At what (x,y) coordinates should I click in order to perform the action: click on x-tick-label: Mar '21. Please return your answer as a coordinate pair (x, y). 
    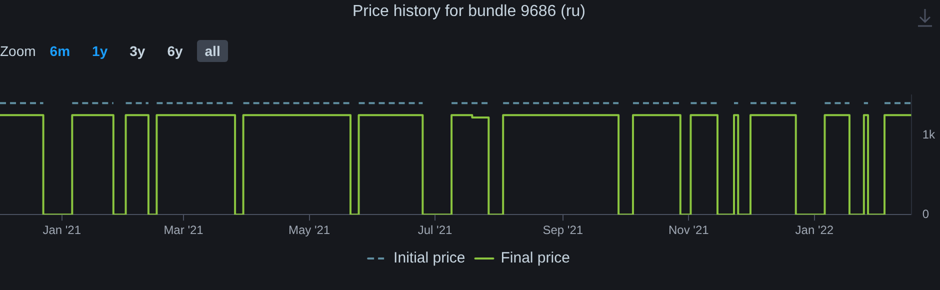
    Looking at the image, I should click on (184, 230).